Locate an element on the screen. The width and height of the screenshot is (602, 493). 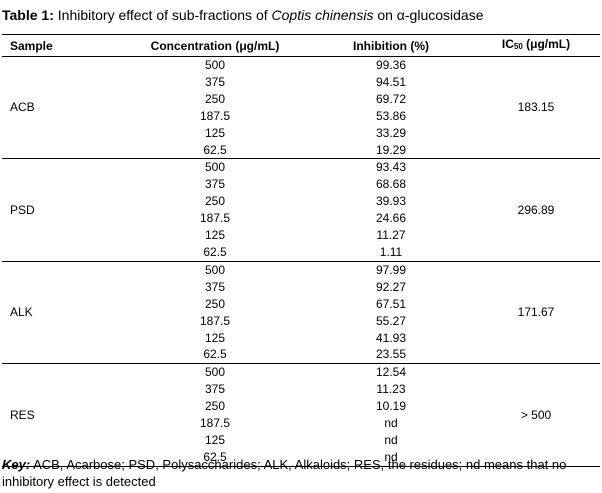
sample-cell: ALK is located at coordinates (61, 313).